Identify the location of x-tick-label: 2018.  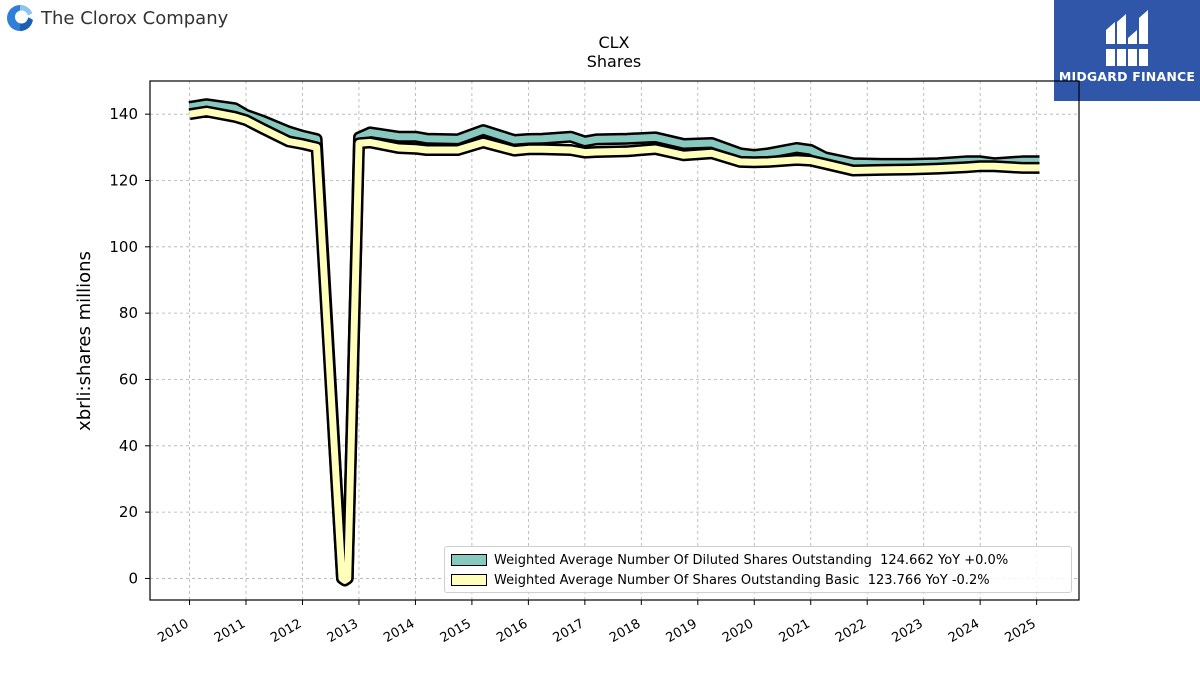
(625, 631).